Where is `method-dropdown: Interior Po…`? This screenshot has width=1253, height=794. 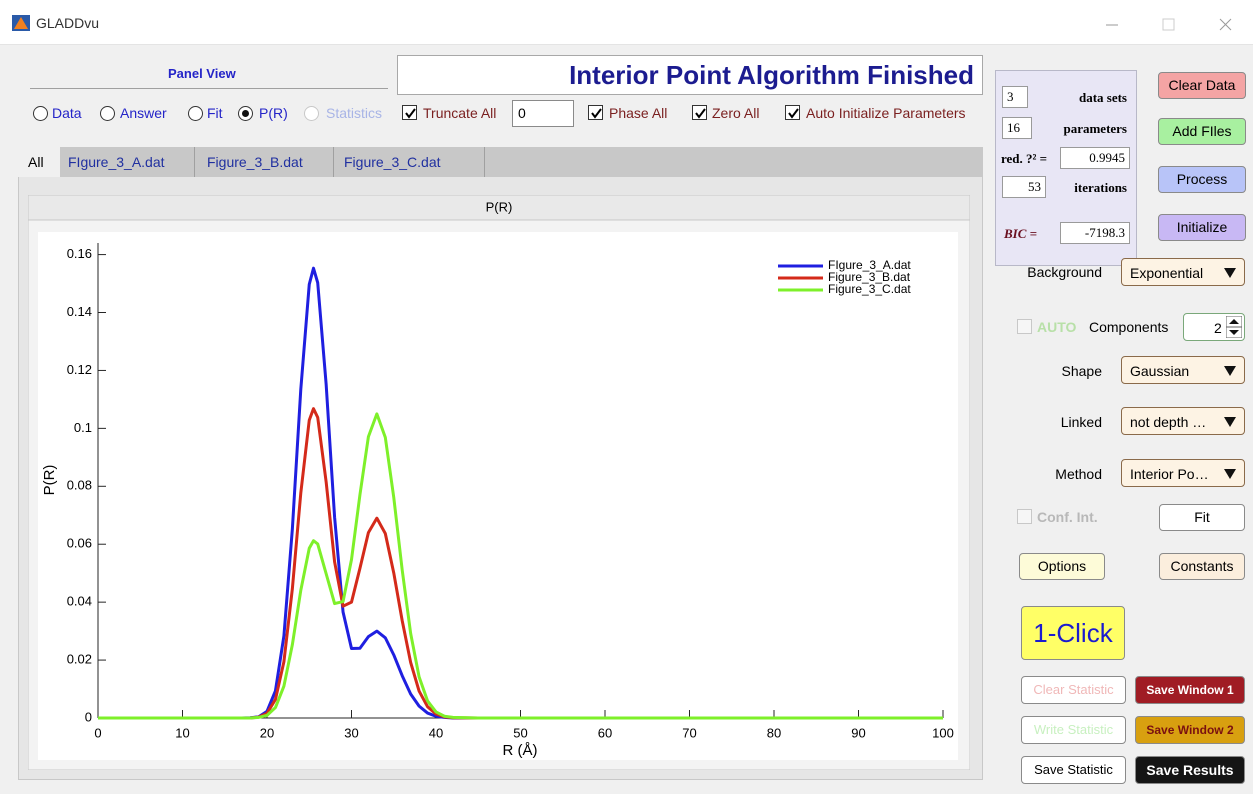
method-dropdown: Interior Po… is located at coordinates (1183, 473).